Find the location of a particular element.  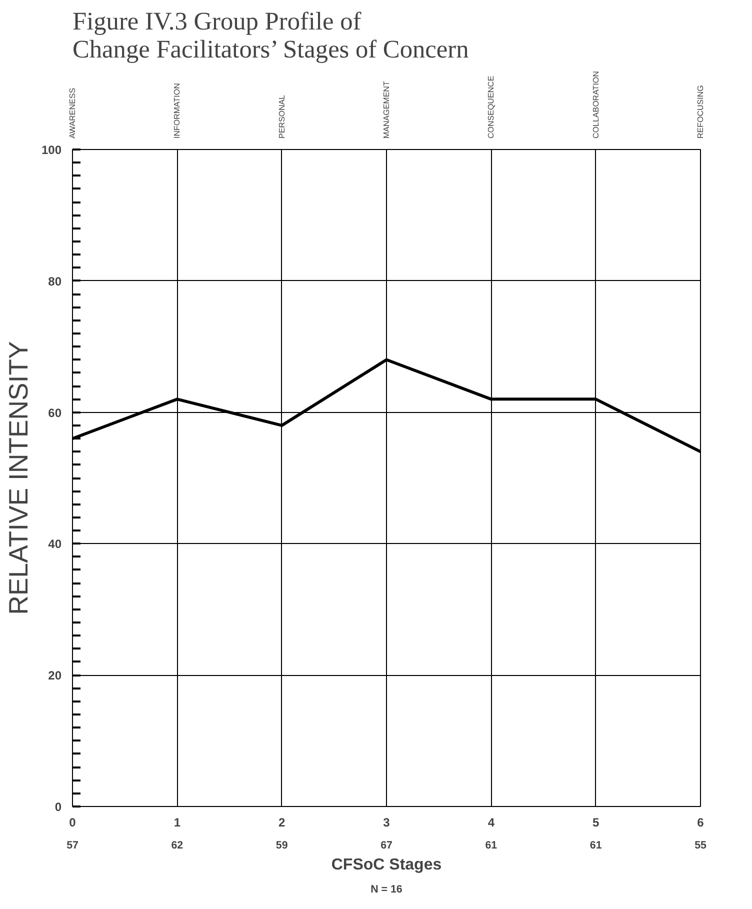

y-tick-label: 40 is located at coordinates (55, 544).